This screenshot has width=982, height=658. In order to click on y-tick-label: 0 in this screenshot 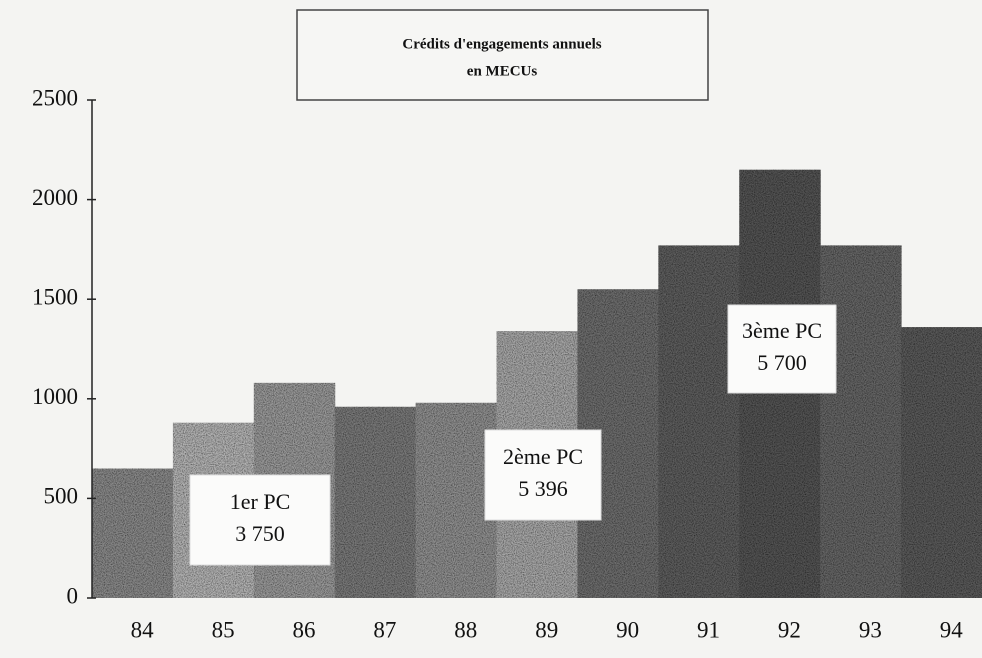, I will do `click(73, 595)`.